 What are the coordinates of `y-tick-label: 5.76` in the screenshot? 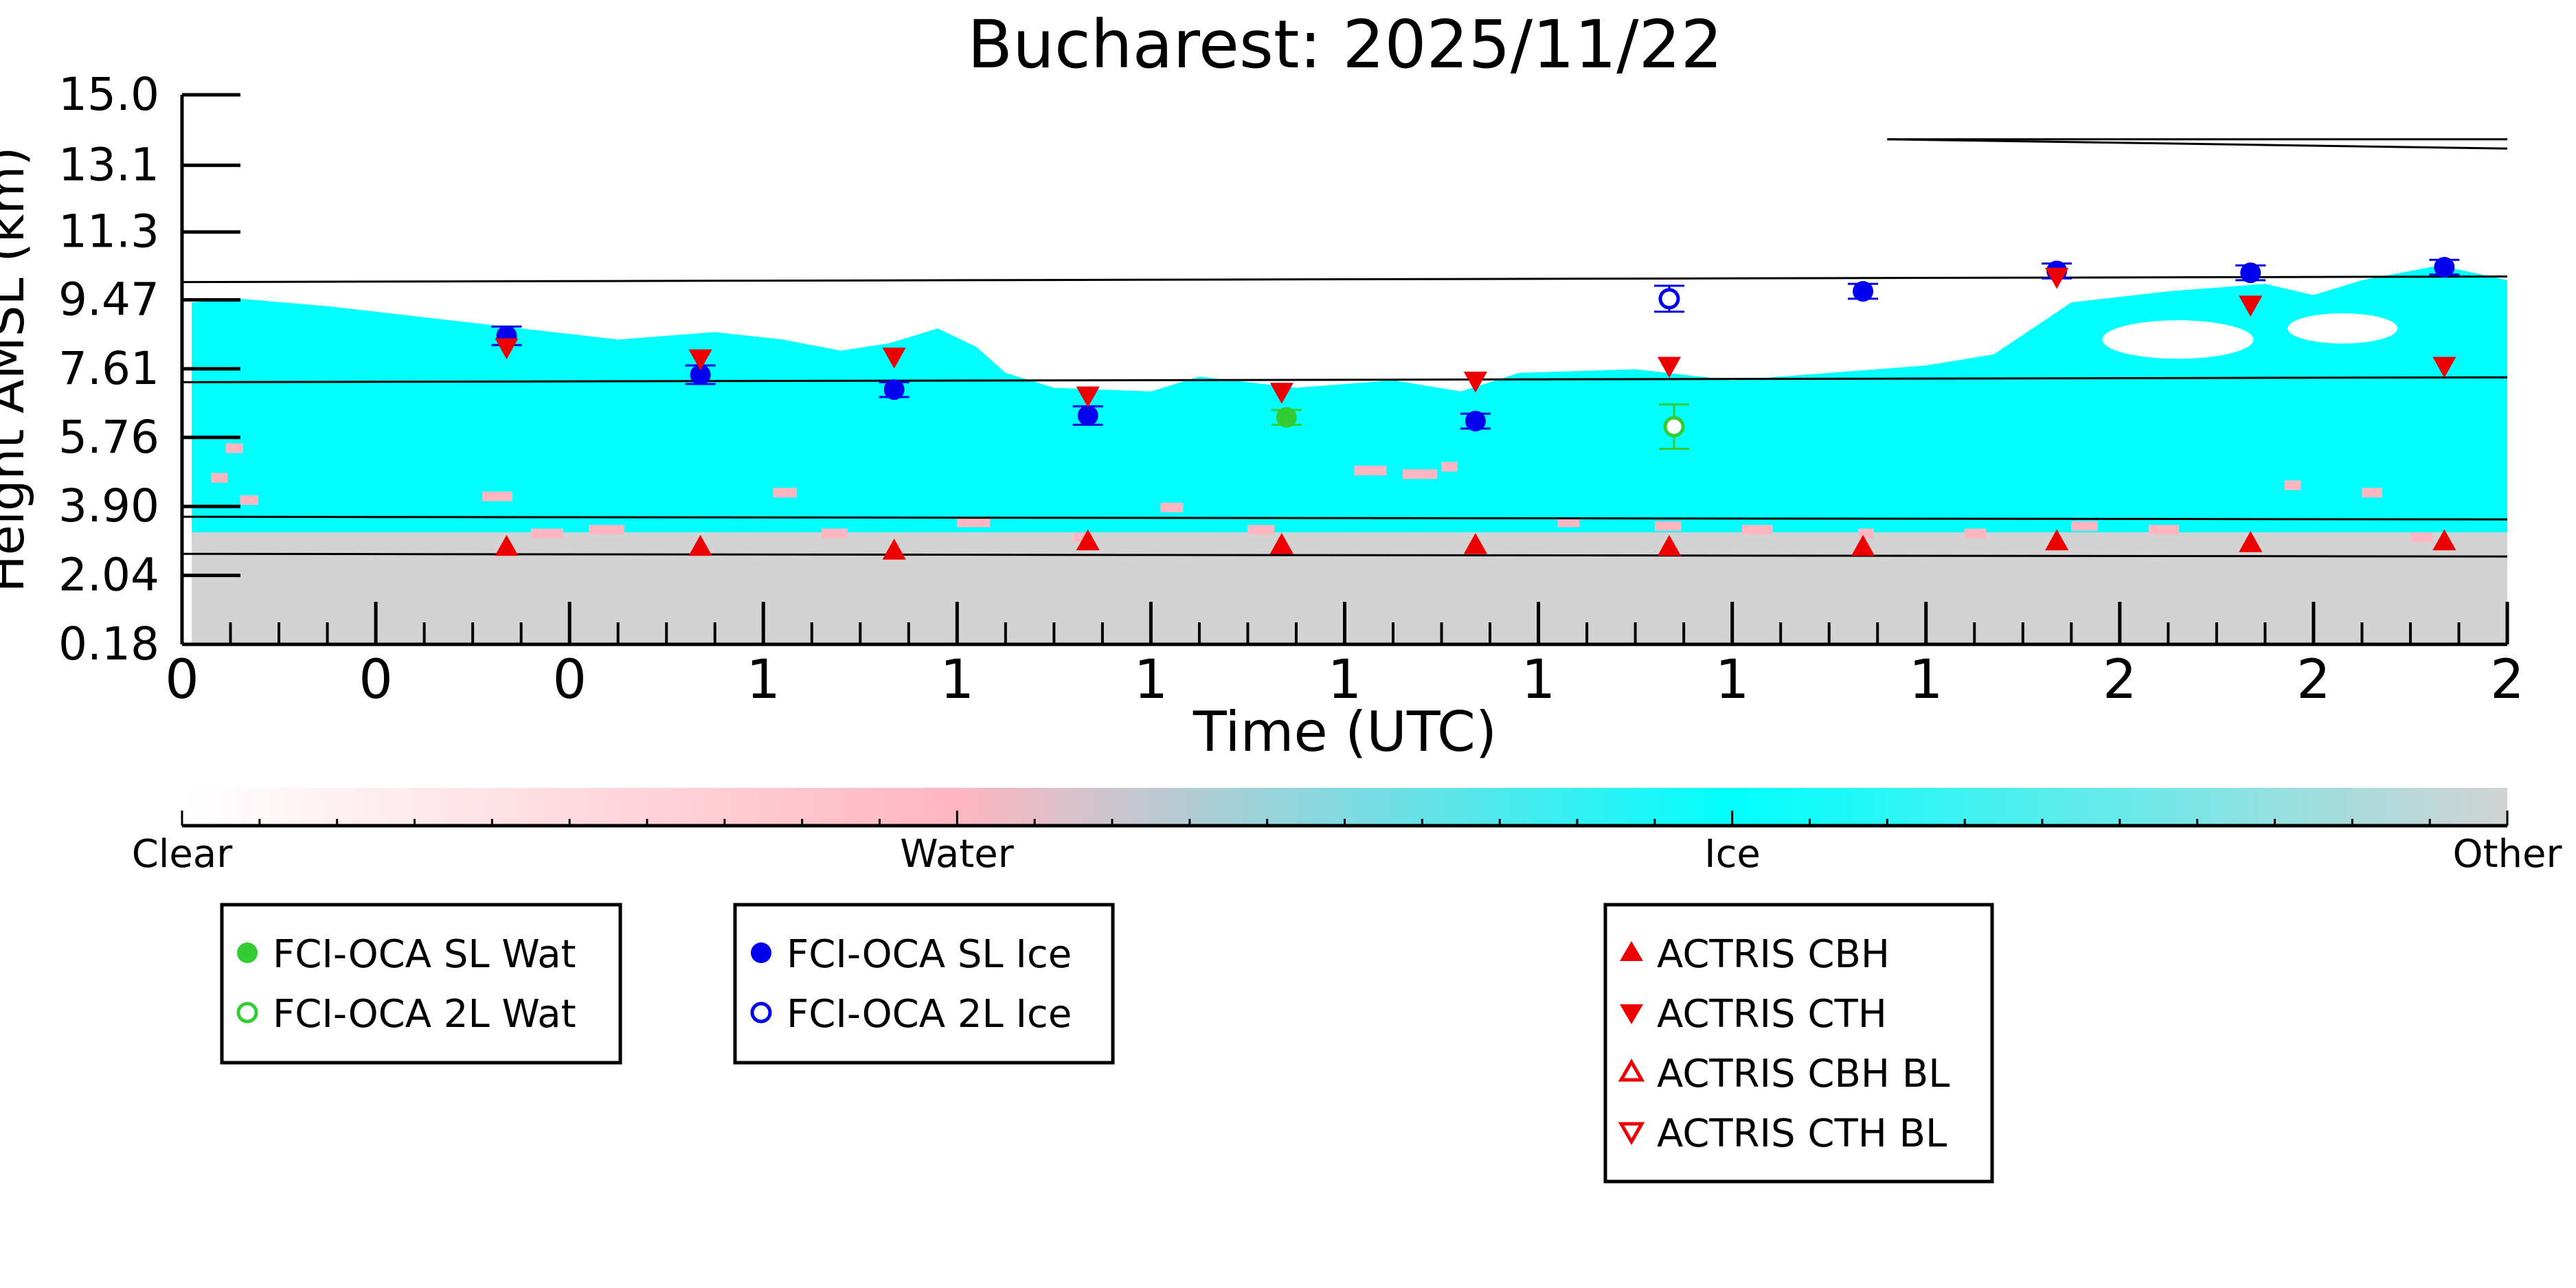 It's located at (108, 437).